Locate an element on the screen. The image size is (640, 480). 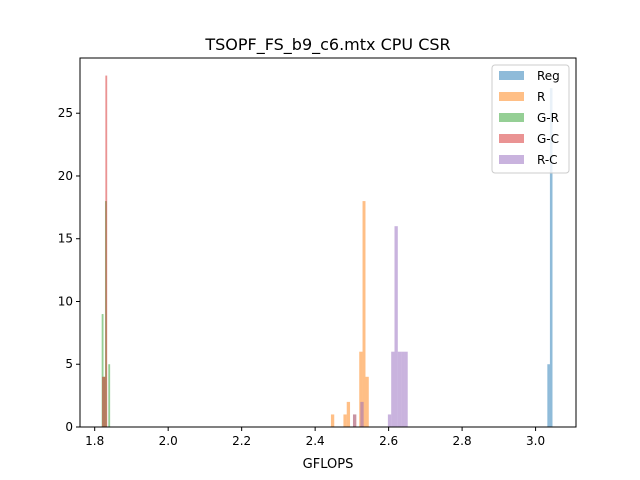
chart-title: TSOPF_FS_b9_c6.mtx CPU CSR is located at coordinates (327, 45).